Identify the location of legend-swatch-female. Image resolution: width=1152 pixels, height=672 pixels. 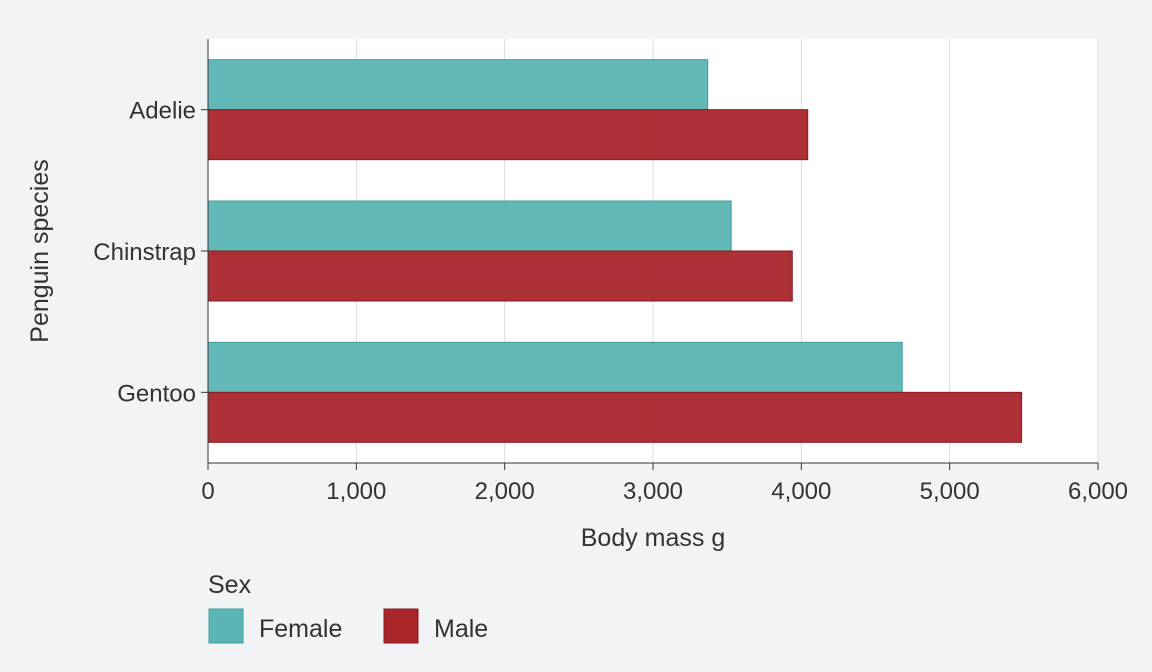
(226, 626).